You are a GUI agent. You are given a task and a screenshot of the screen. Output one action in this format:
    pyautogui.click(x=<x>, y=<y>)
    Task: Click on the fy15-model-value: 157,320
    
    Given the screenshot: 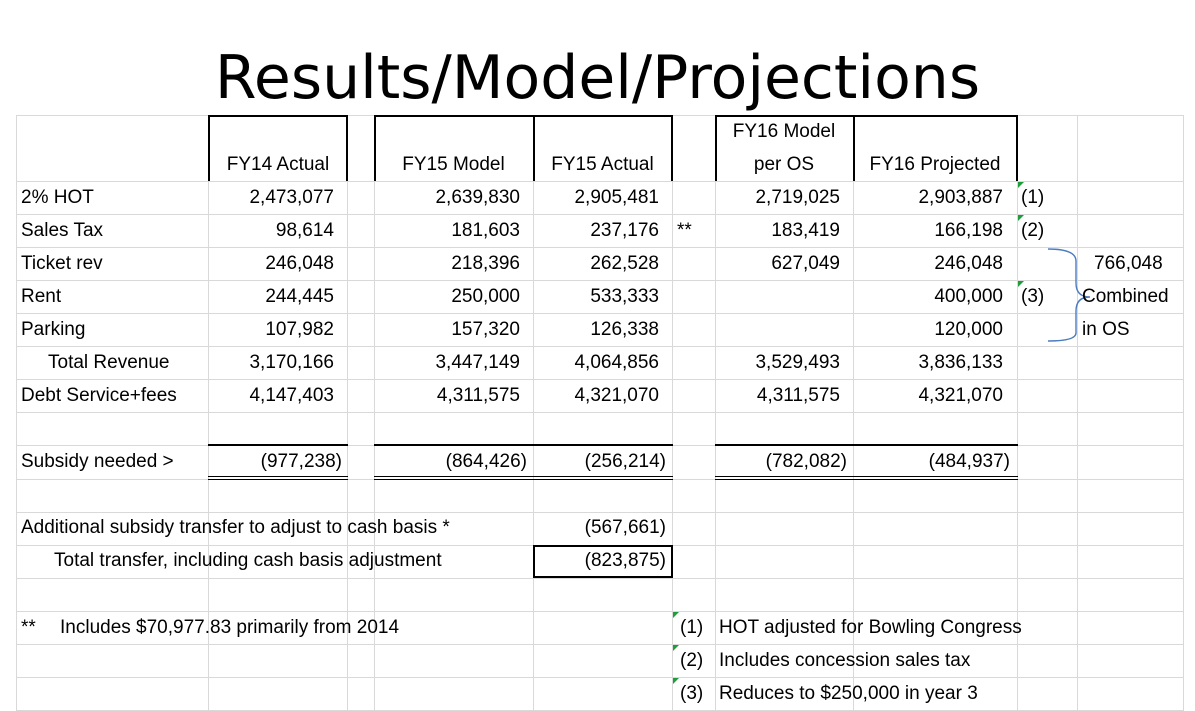 What is the action you would take?
    pyautogui.click(x=485, y=329)
    